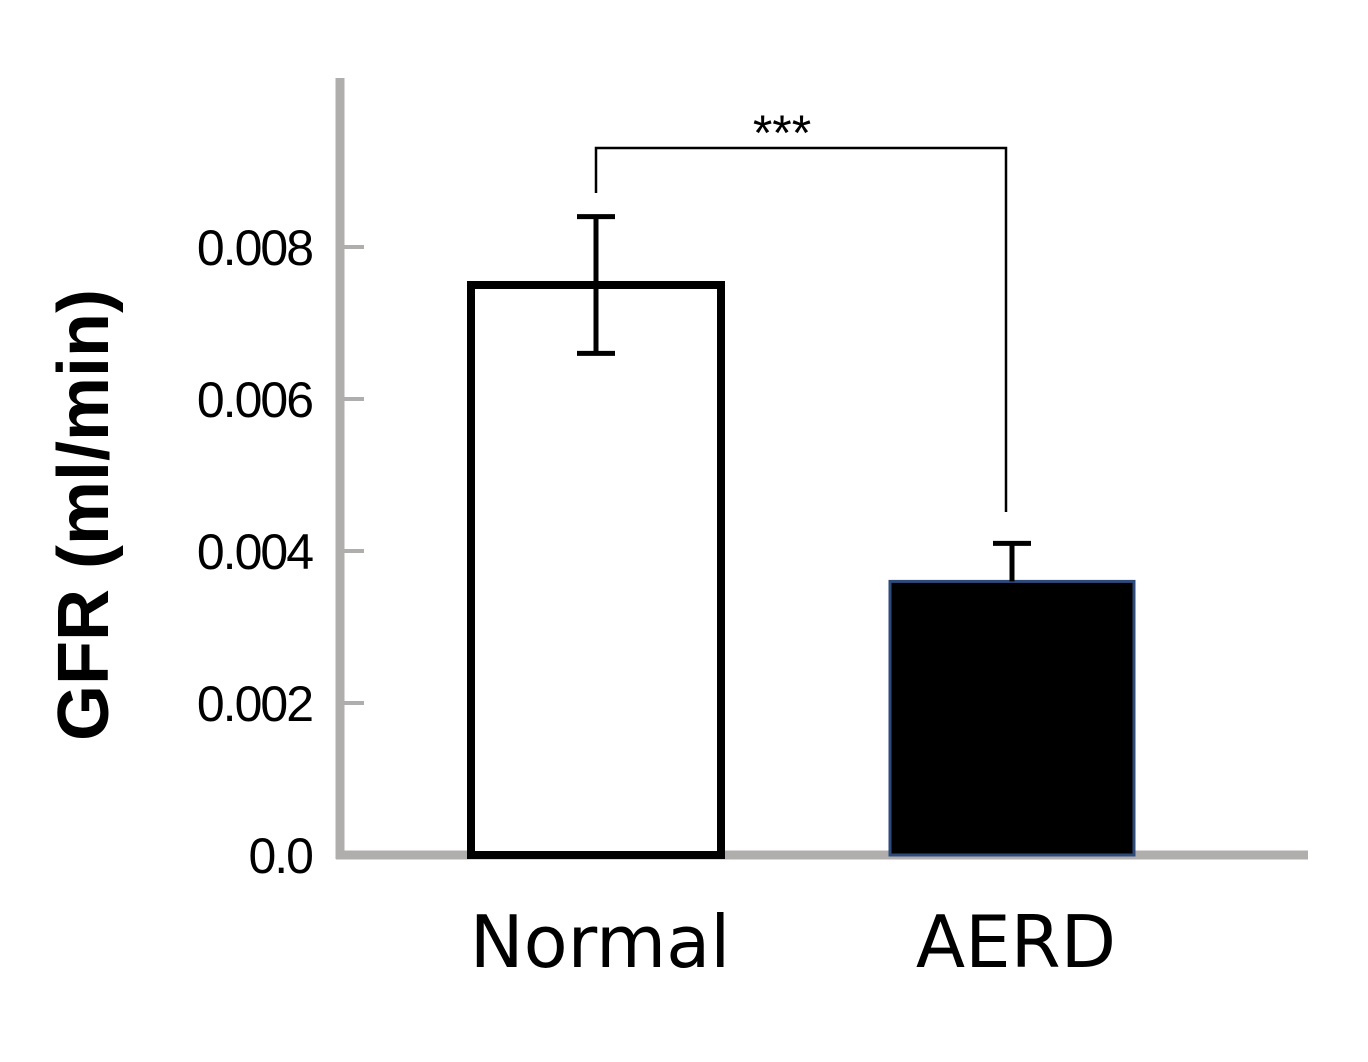 This screenshot has height=1062, width=1368. Describe the element at coordinates (84, 515) in the screenshot. I see `y-axis-label: GFR (ml/min)` at that location.